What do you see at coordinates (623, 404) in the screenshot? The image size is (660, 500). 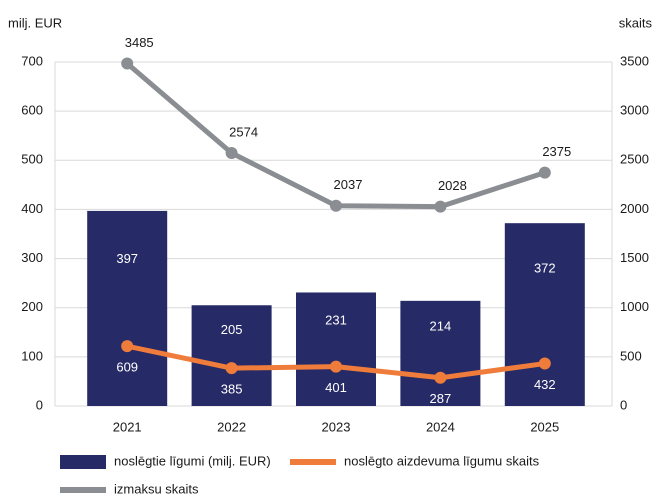 I see `y2-tick-label: 0` at bounding box center [623, 404].